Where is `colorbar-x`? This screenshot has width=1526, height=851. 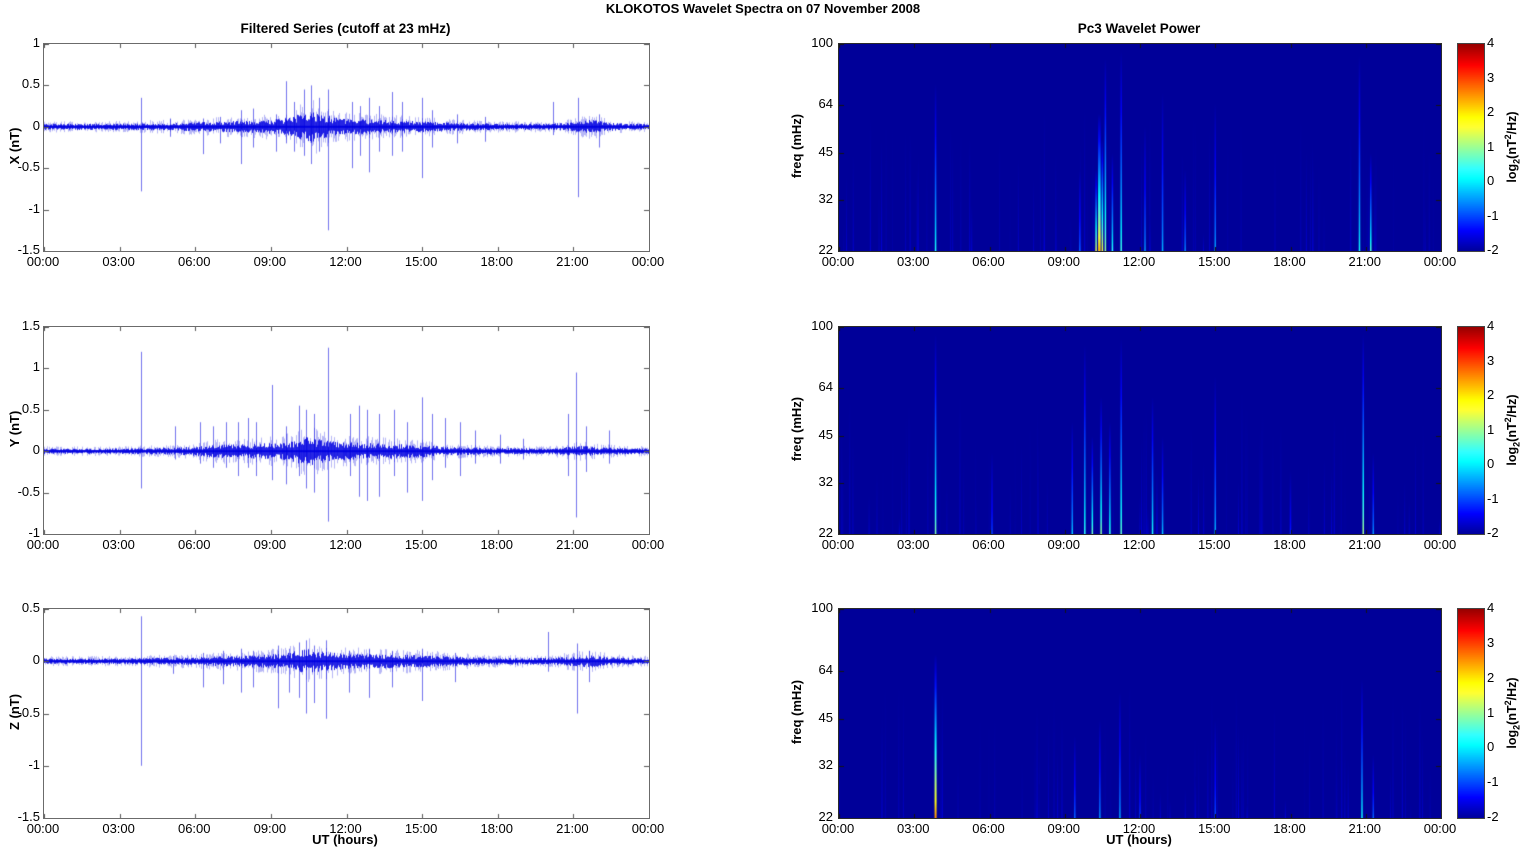 colorbar-x is located at coordinates (1471, 147).